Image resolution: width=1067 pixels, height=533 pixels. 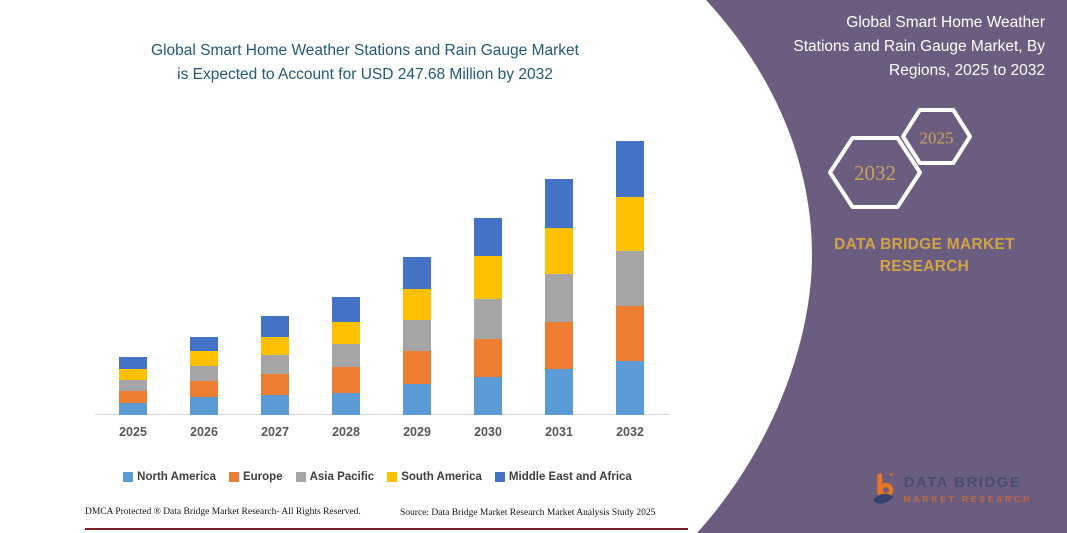 I want to click on legend-marker-south-america, so click(x=392, y=477).